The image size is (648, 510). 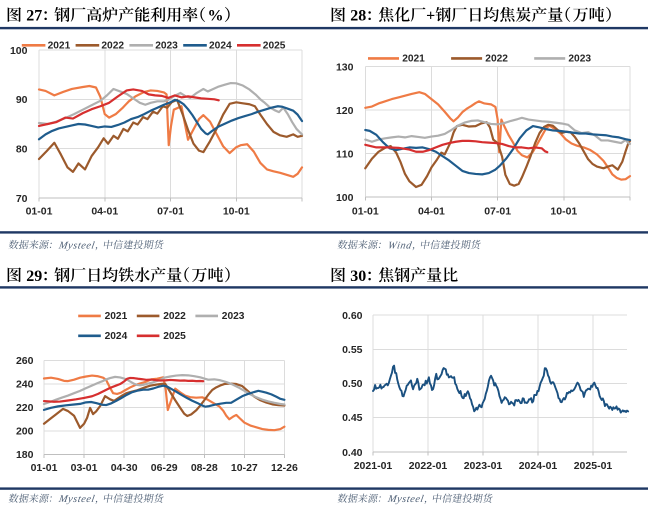 I want to click on svg-text: 0.50, so click(x=352, y=384).